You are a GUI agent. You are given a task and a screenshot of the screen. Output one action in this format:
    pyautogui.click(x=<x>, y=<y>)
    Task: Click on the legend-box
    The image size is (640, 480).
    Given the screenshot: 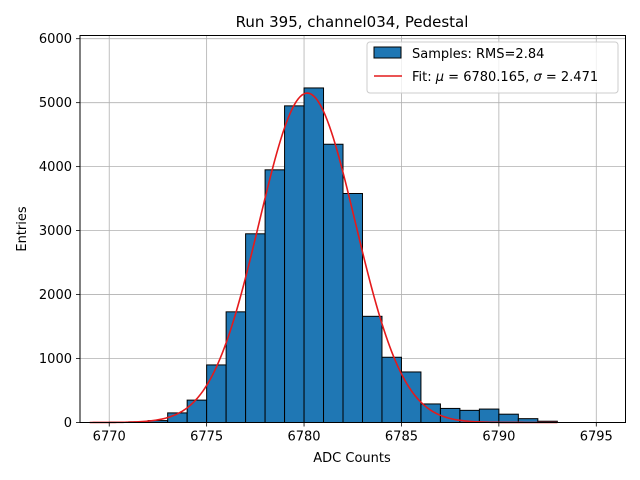 What is the action you would take?
    pyautogui.click(x=492, y=67)
    